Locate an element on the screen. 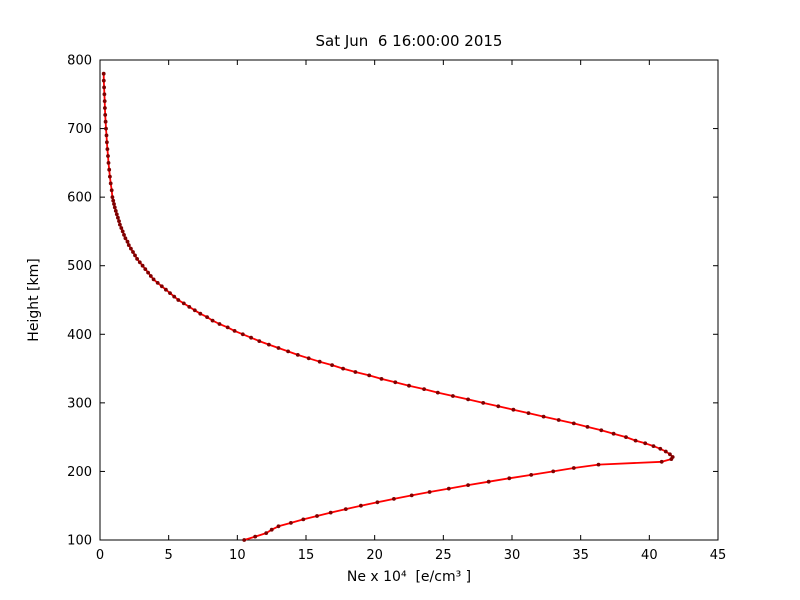  x-tick-label: 0 is located at coordinates (100, 555).